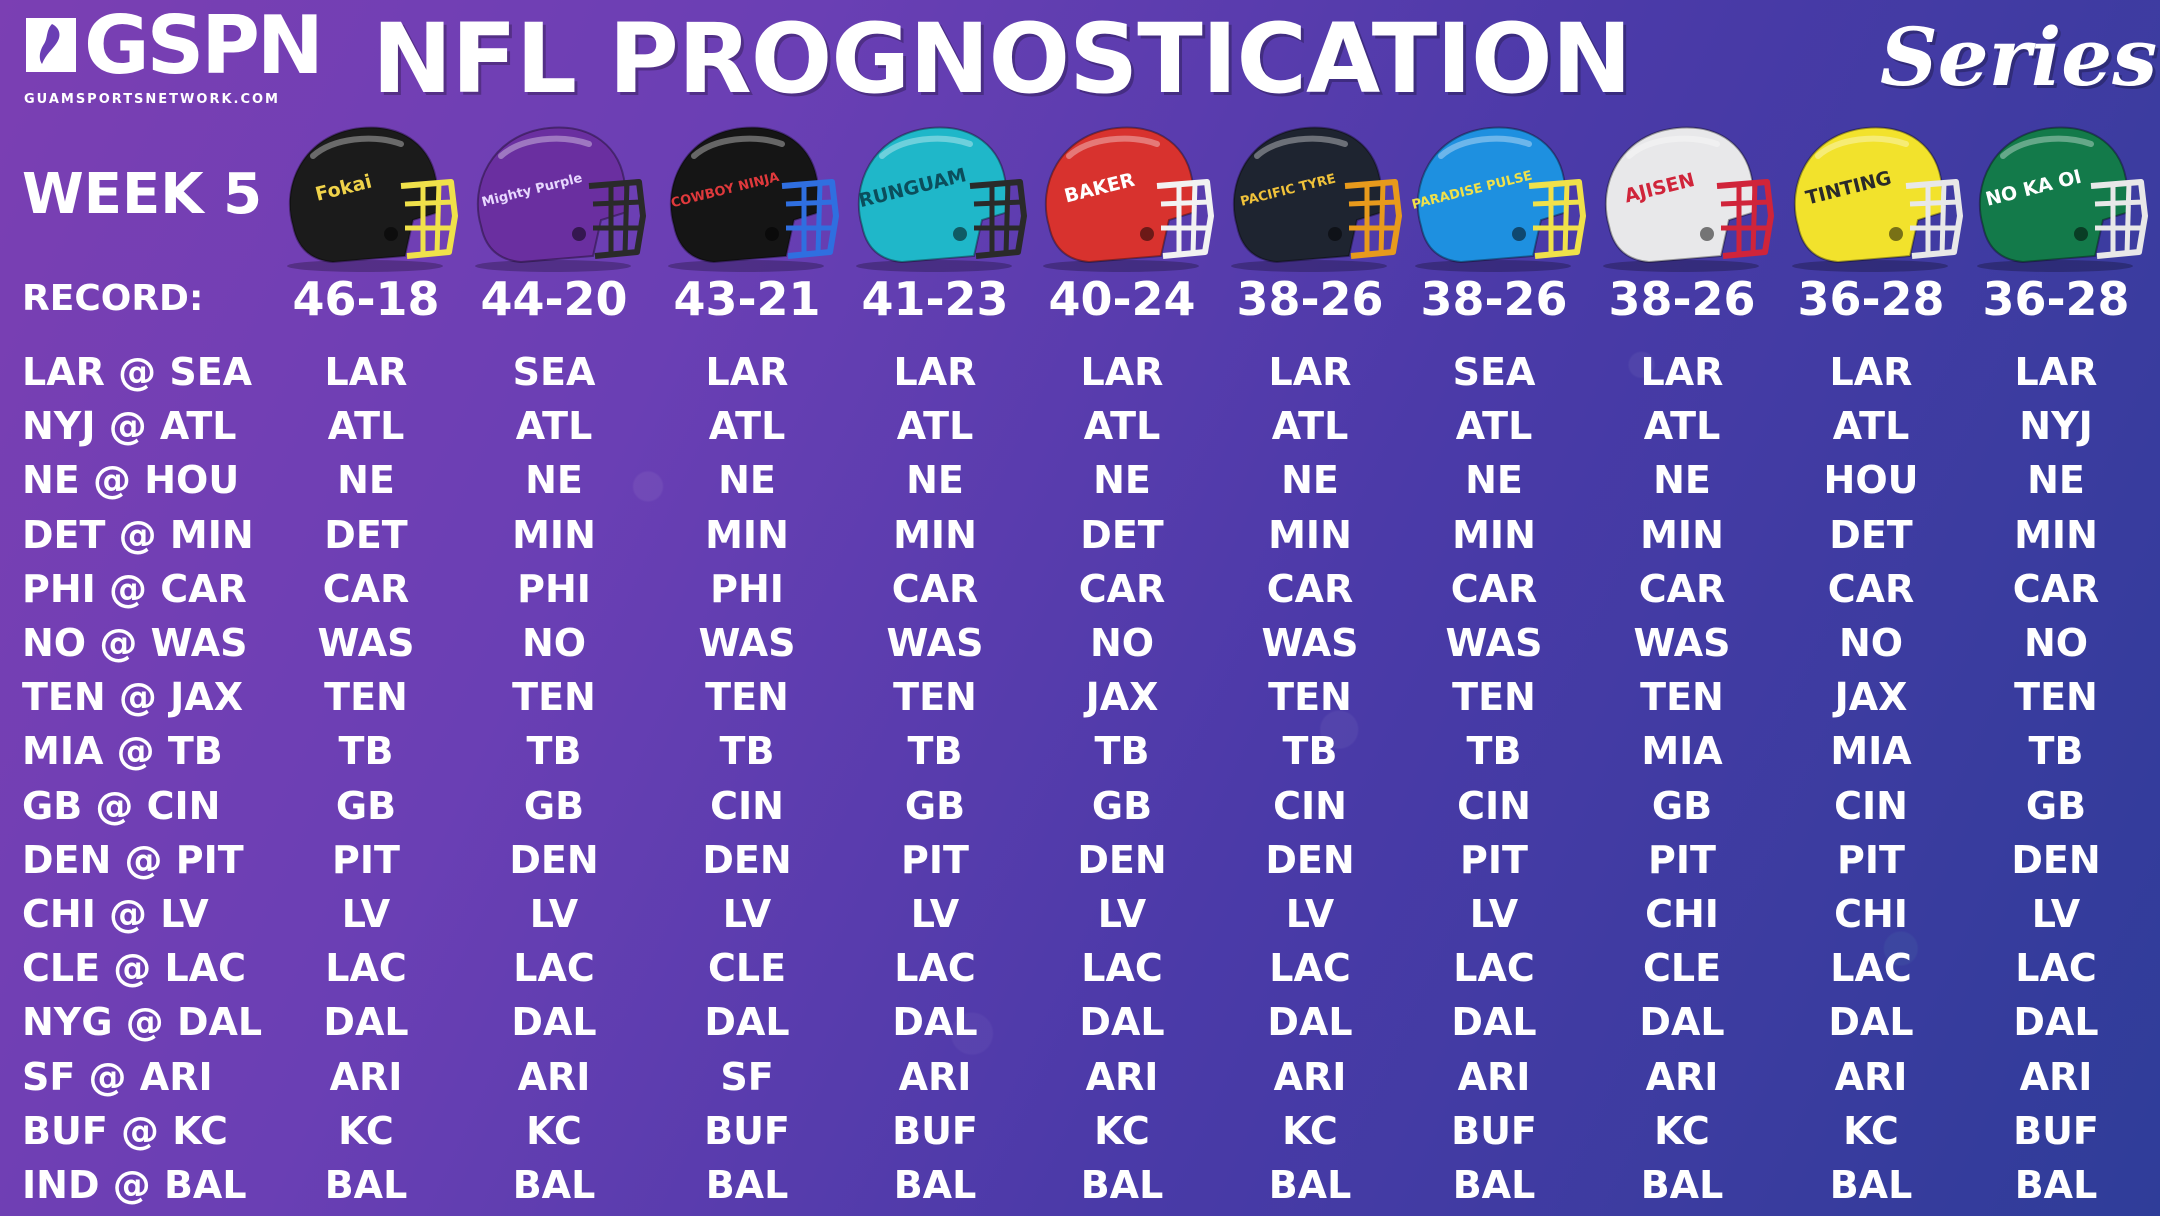  I want to click on picker-record: 38-26, so click(1494, 299).